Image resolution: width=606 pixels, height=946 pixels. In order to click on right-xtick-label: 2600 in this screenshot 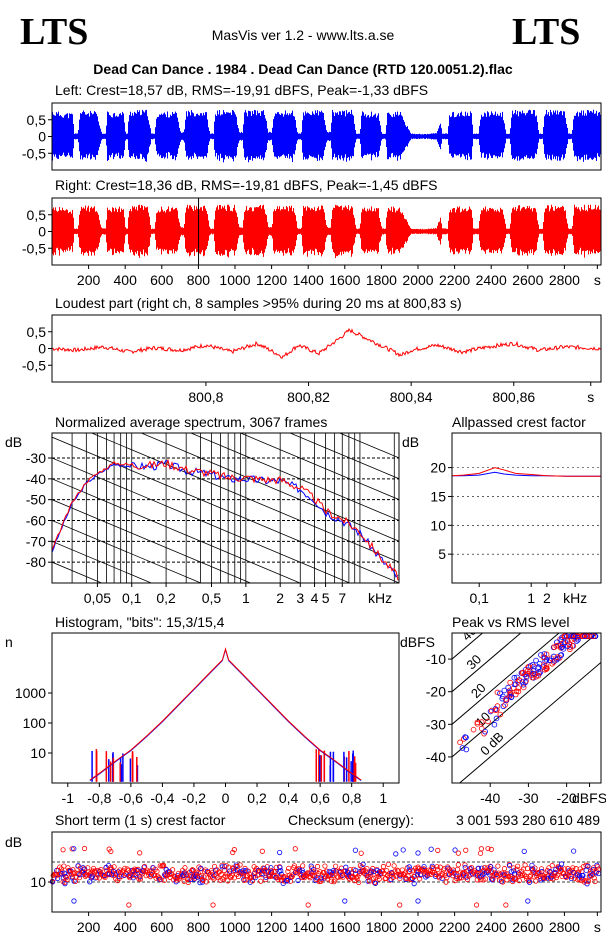, I will do `click(527, 280)`.